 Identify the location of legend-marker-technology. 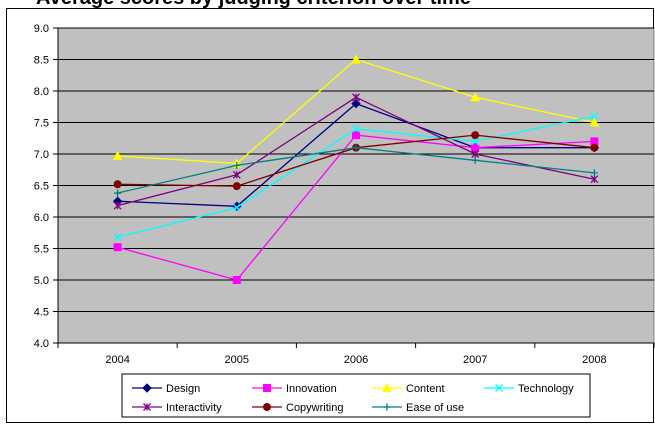
(499, 388).